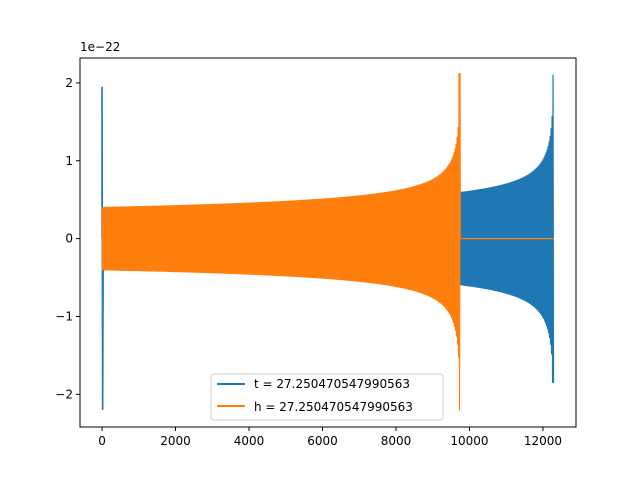 This screenshot has height=480, width=640. Describe the element at coordinates (396, 441) in the screenshot. I see `x-tick-label: 8000` at that location.